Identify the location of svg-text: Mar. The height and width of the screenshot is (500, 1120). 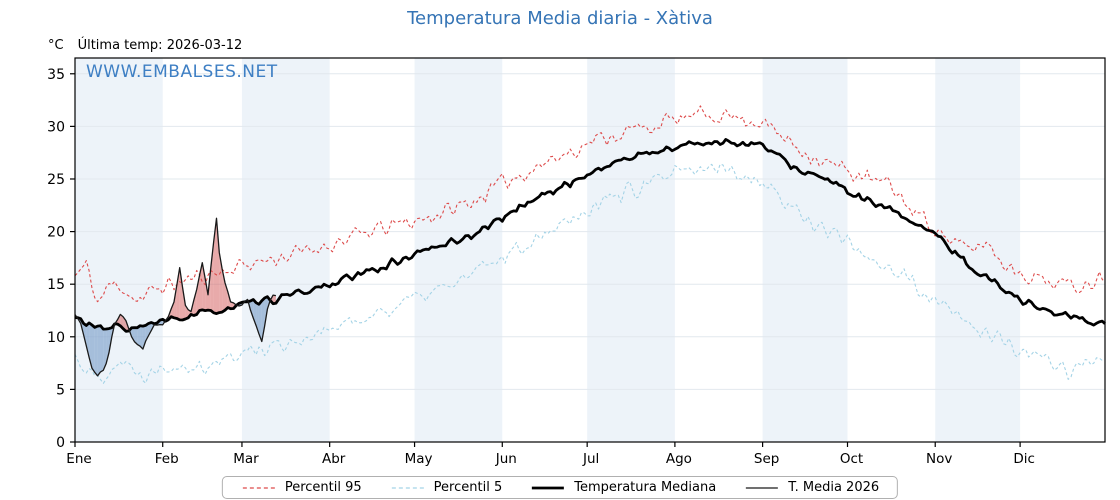
(246, 459).